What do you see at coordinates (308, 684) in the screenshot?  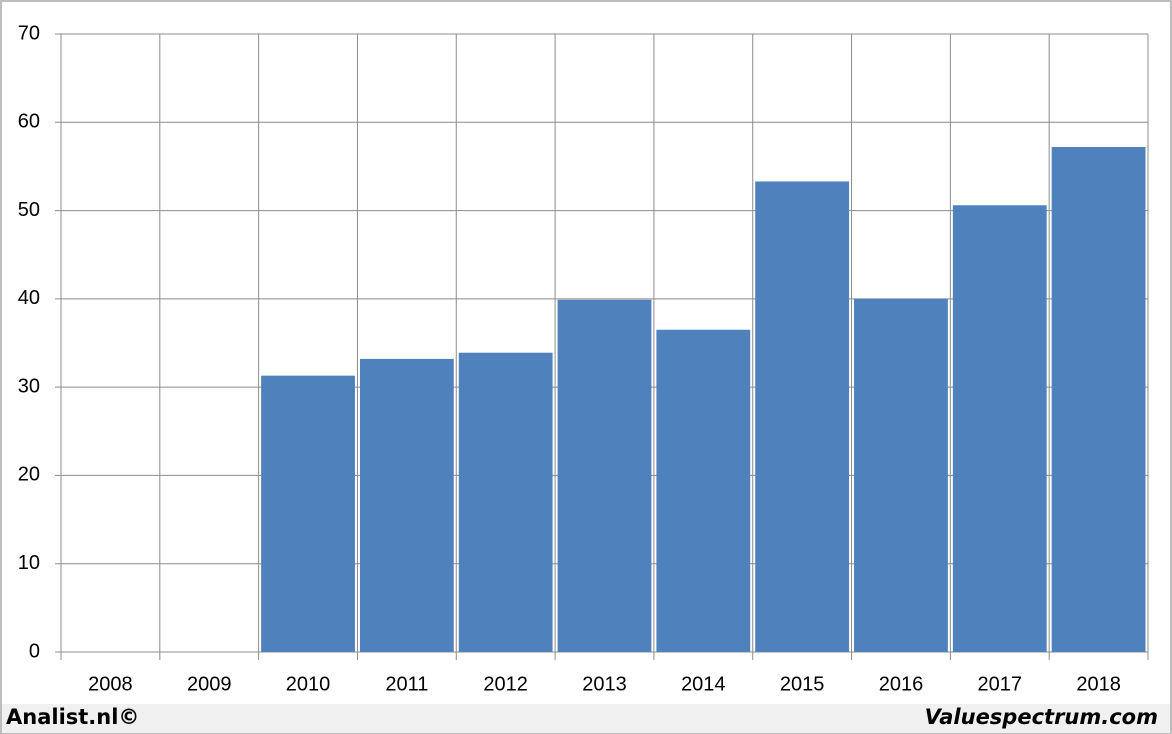 I see `x-tick-label: 2010` at bounding box center [308, 684].